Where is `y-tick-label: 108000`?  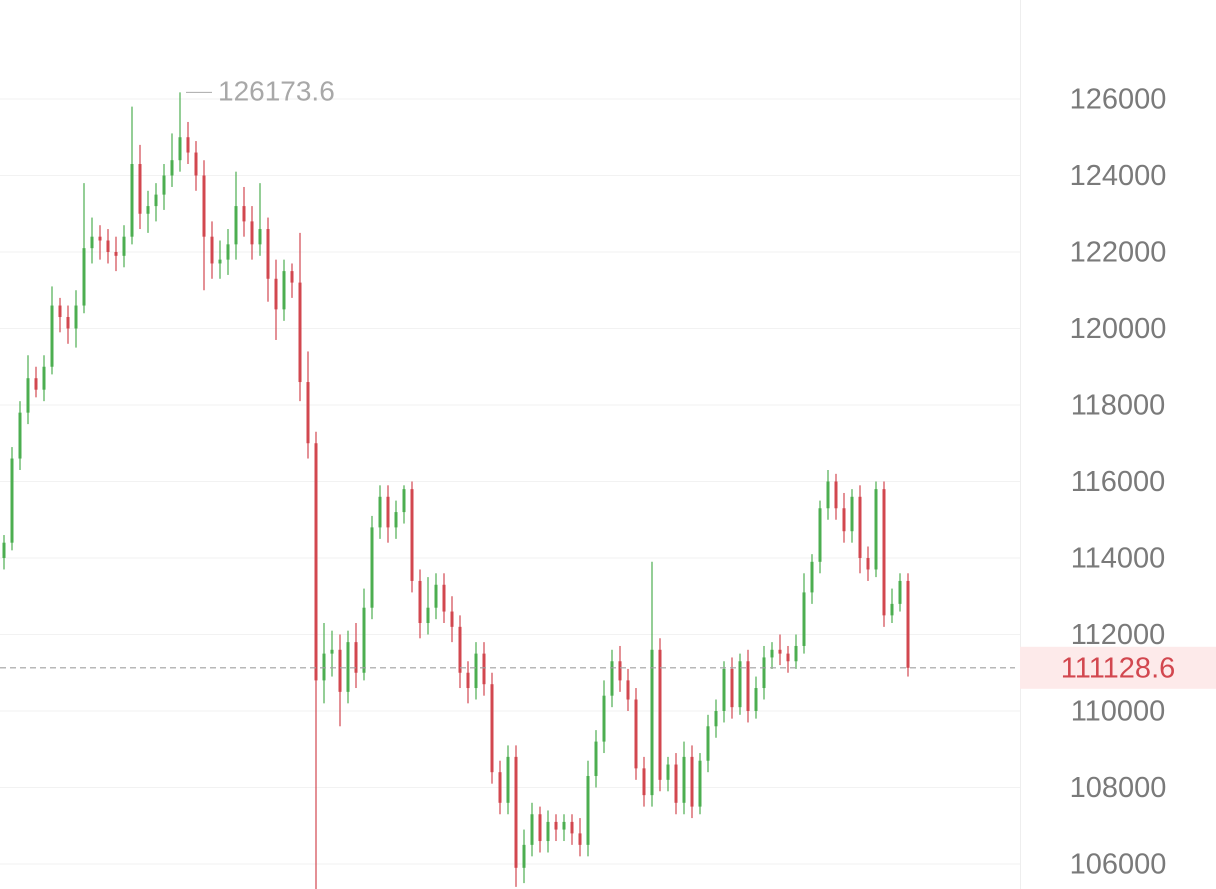 y-tick-label: 108000 is located at coordinates (1118, 788).